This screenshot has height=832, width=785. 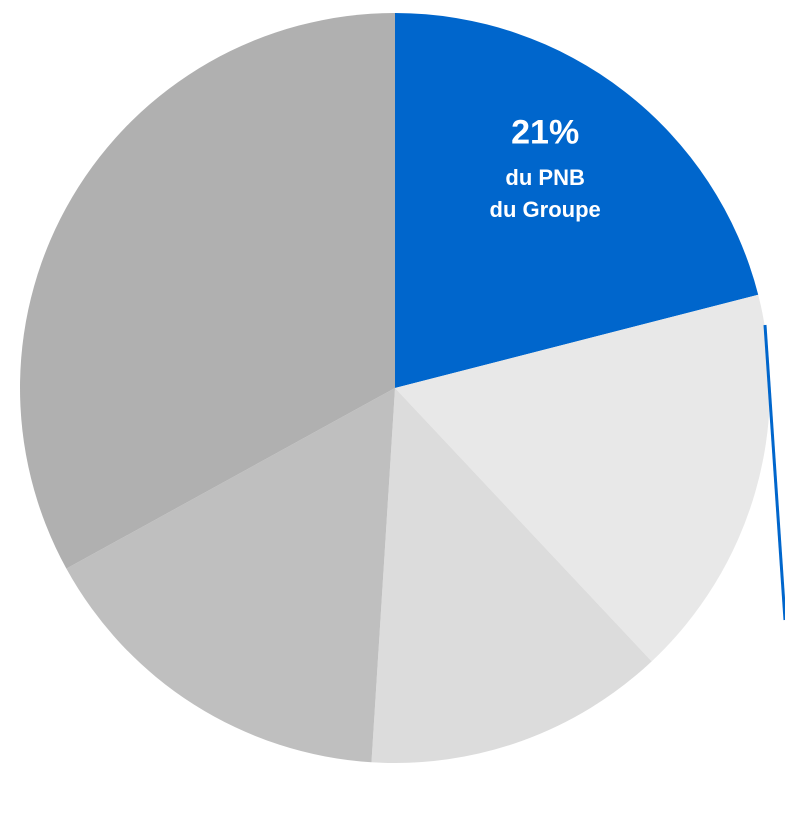 I want to click on value-label: 21%, so click(x=545, y=132).